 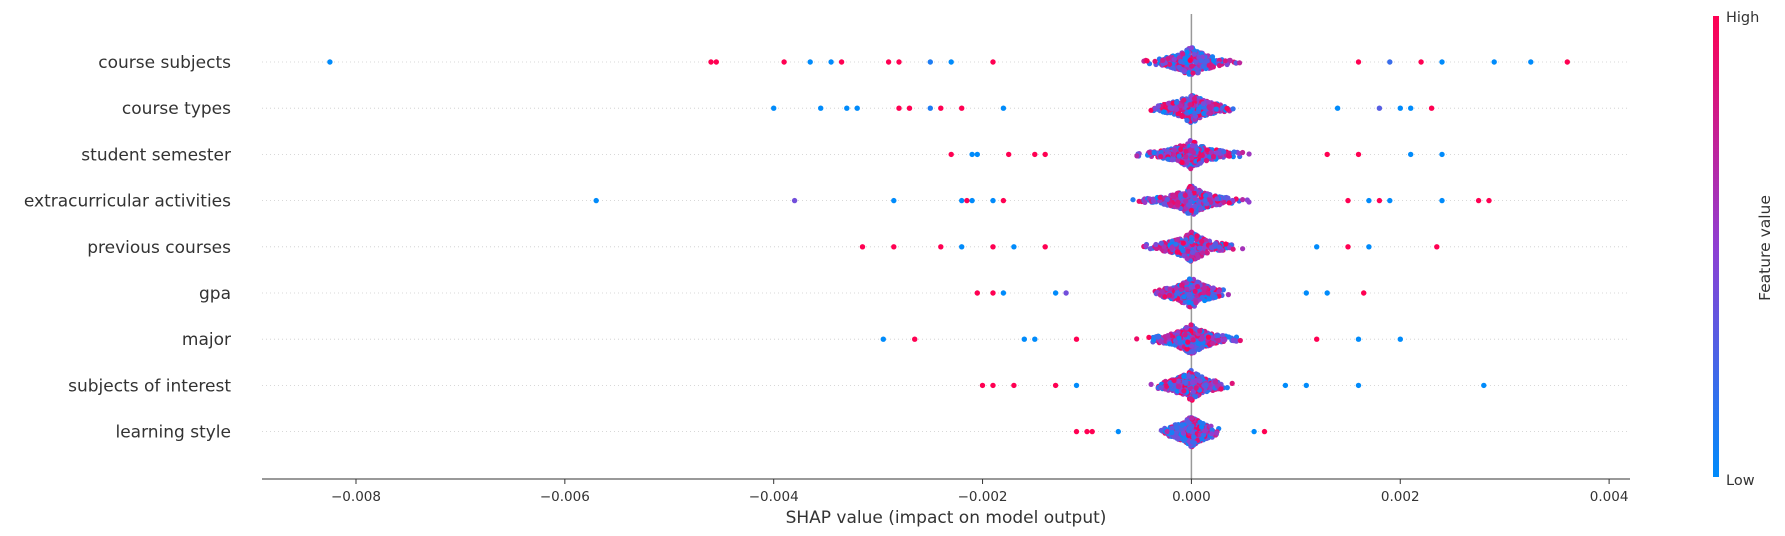 What do you see at coordinates (1742, 18) in the screenshot?
I see `colorbar-high-label: High` at bounding box center [1742, 18].